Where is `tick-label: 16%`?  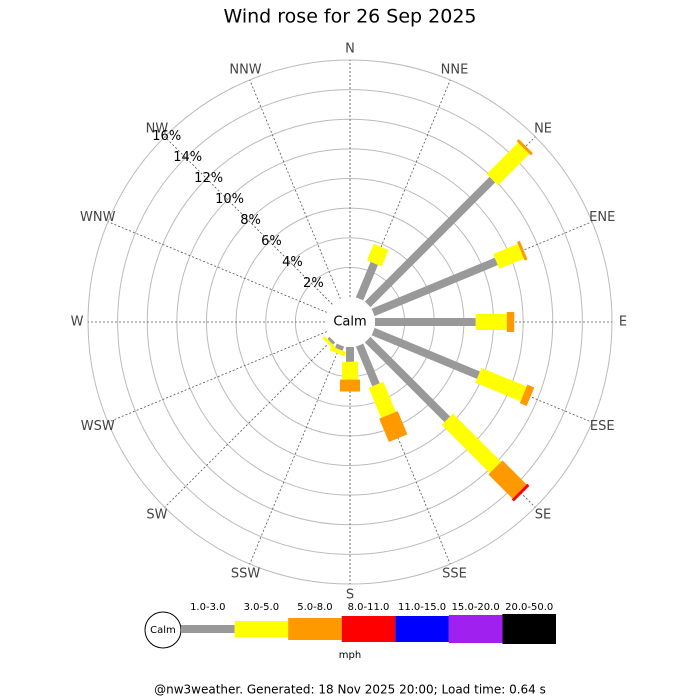 tick-label: 16% is located at coordinates (166, 136).